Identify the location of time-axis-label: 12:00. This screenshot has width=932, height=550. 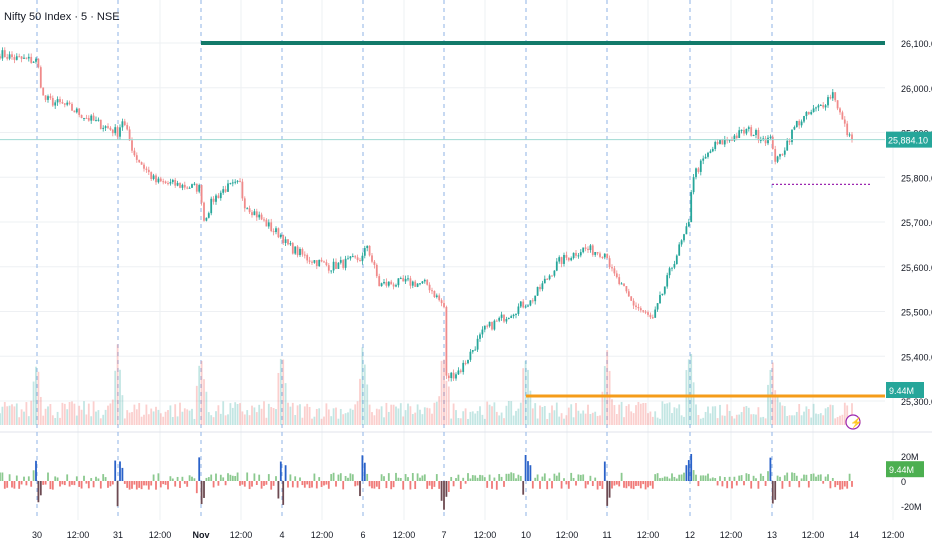
(648, 535).